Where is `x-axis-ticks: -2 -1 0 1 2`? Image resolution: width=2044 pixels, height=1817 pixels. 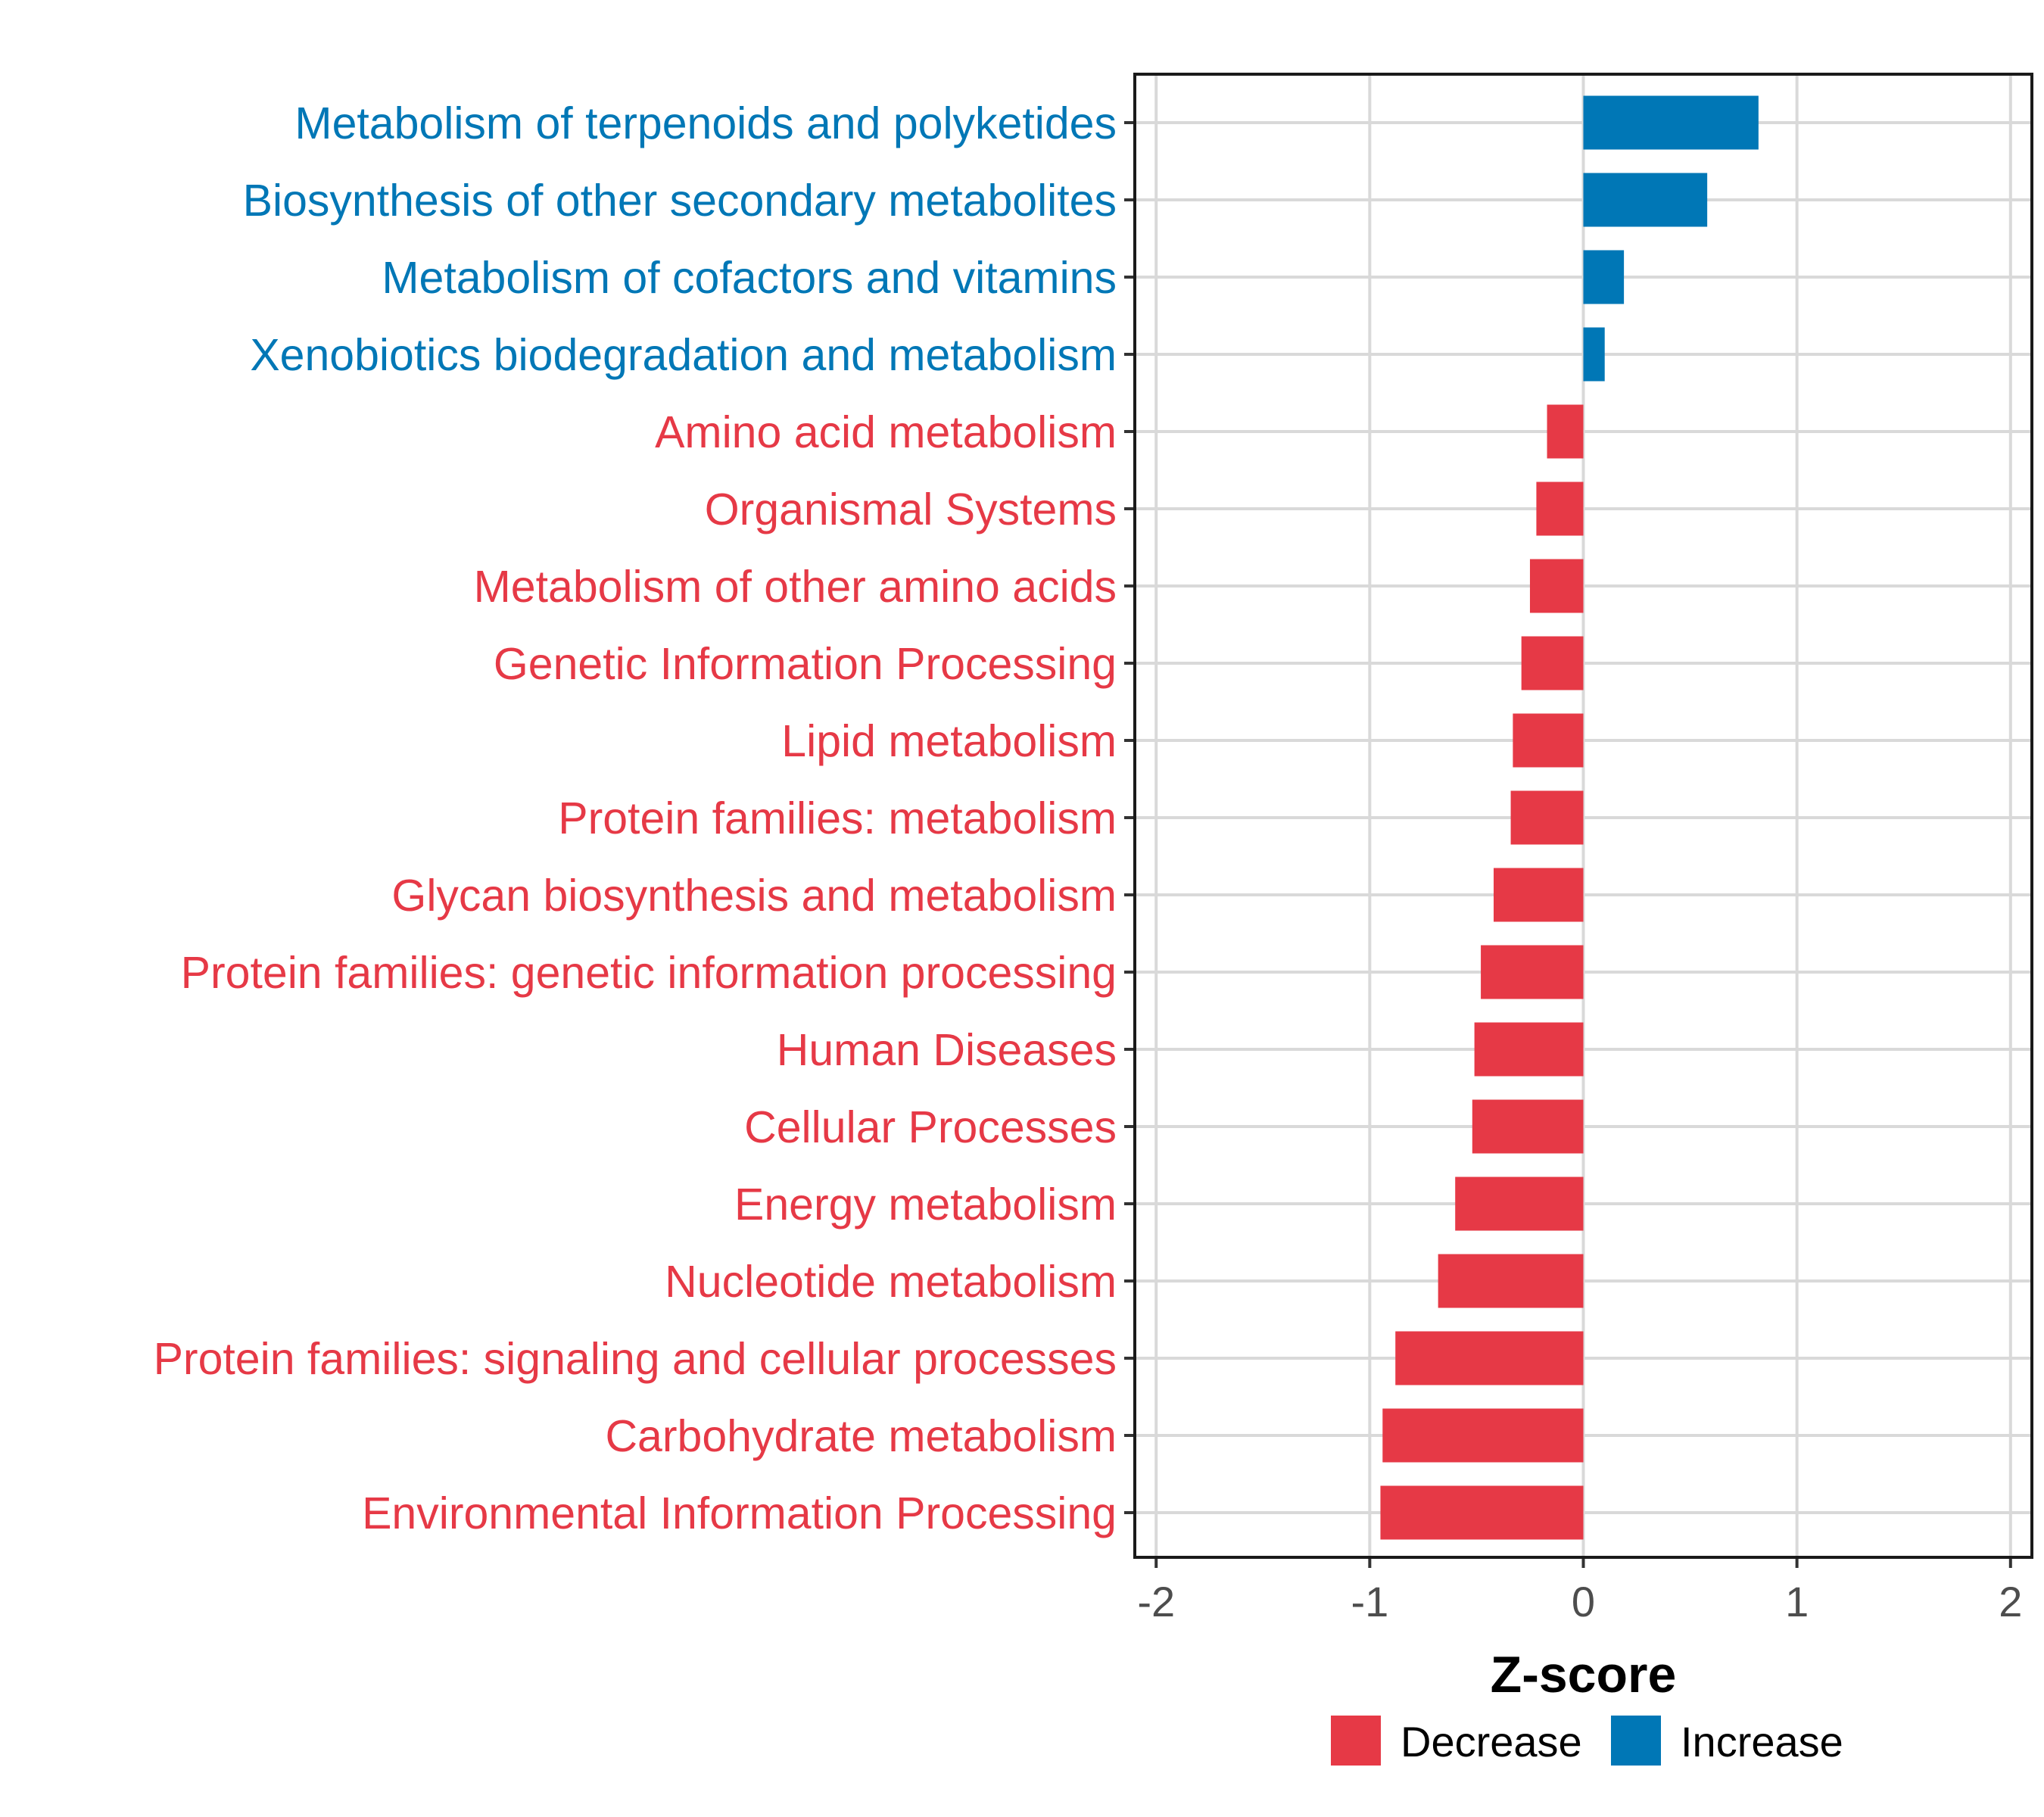
x-axis-ticks: -2 -1 0 1 2 is located at coordinates (1579, 1591).